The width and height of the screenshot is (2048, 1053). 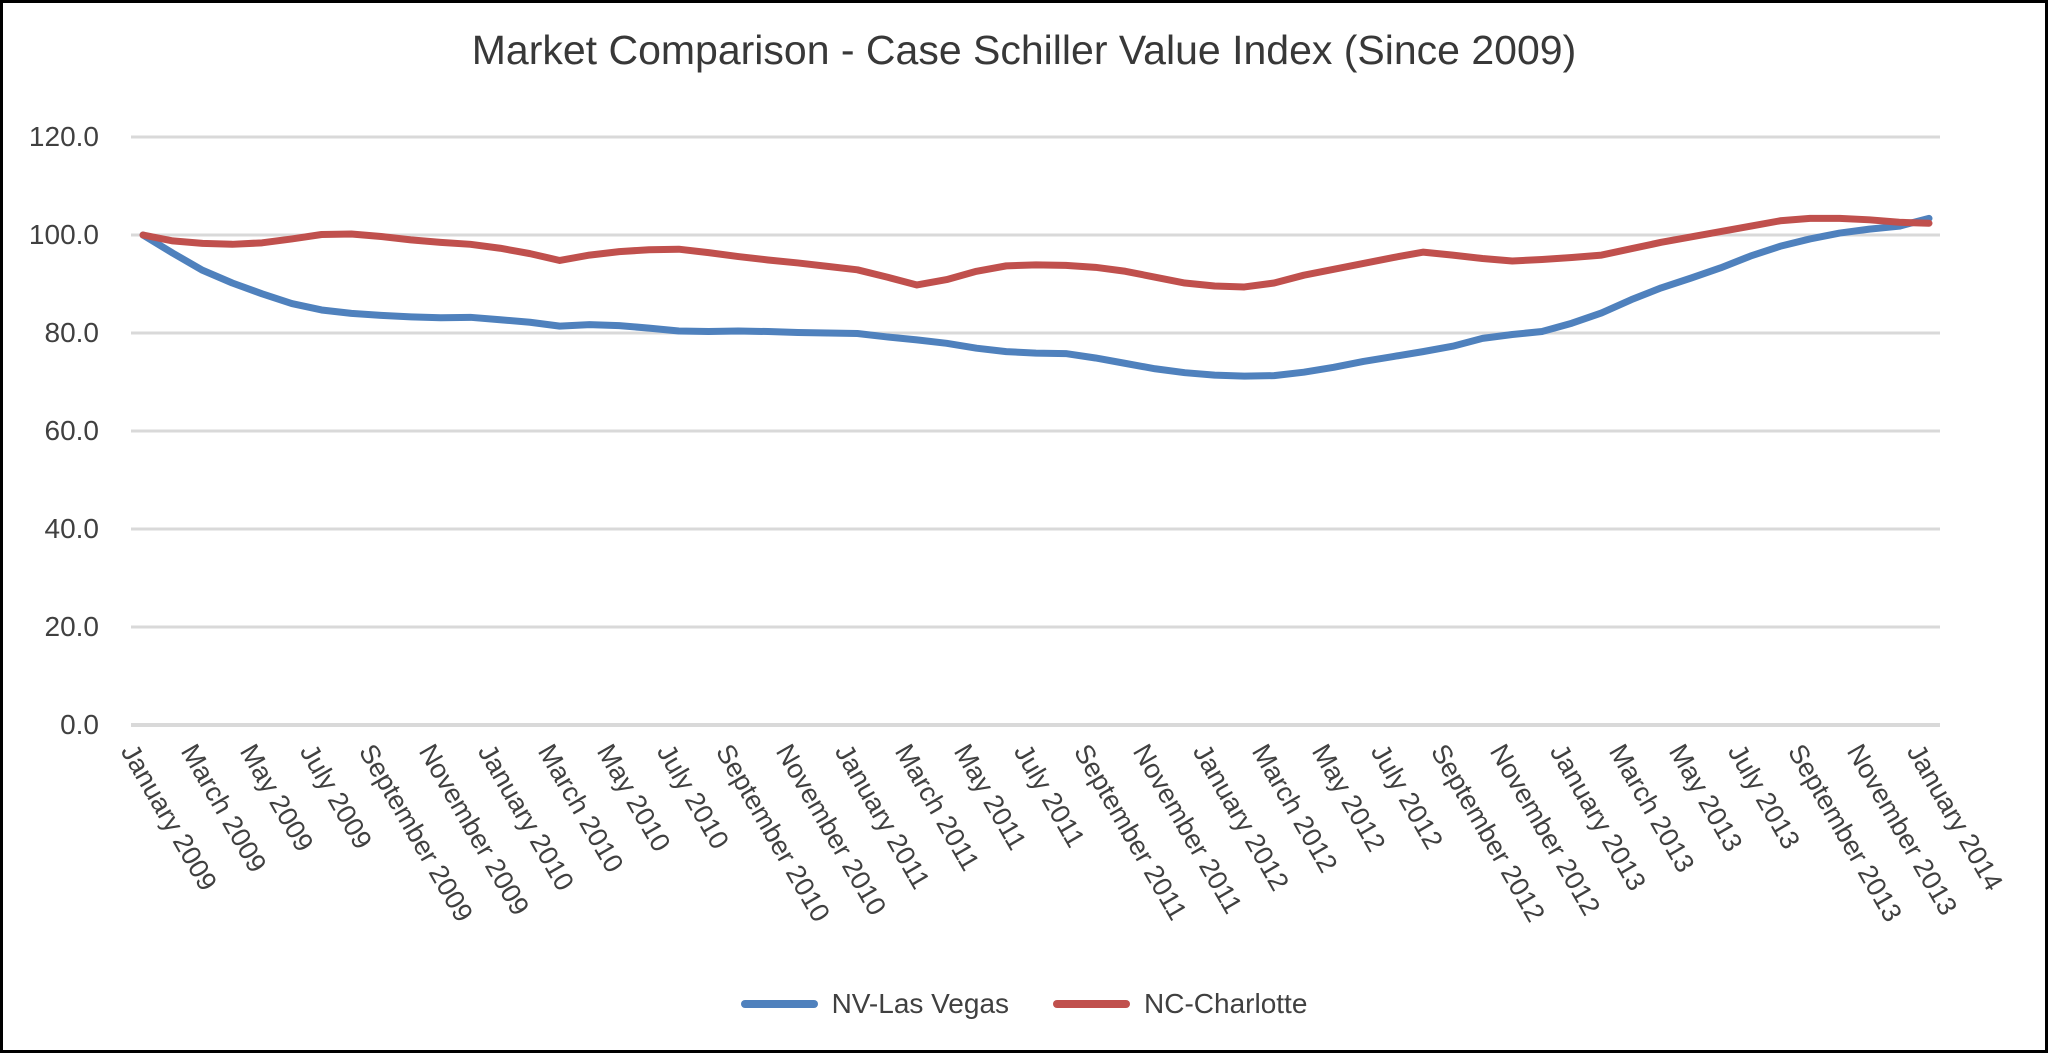 I want to click on legend-swatch-red-line-icon, so click(x=1092, y=1004).